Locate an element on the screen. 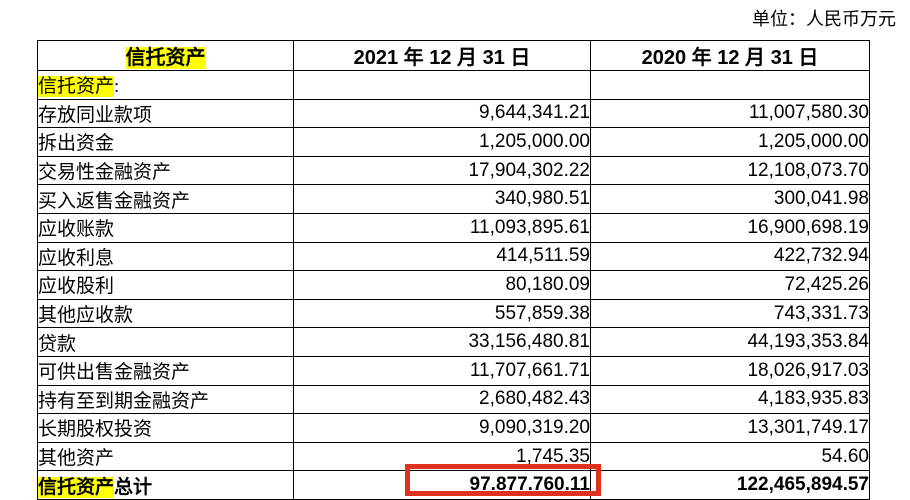 This screenshot has width=910, height=500. row-label: 存放同业款项 is located at coordinates (165, 113).